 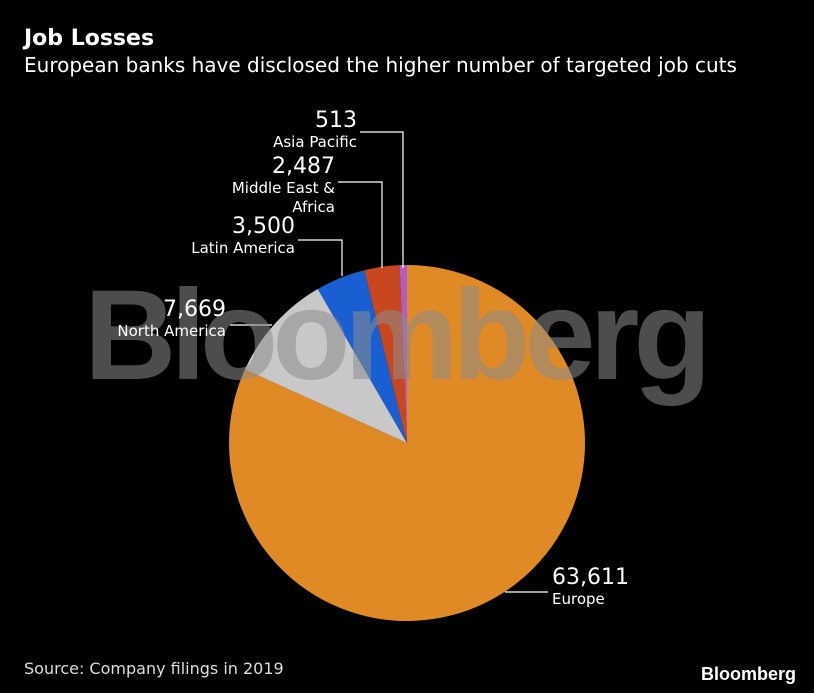 I want to click on category-label: Asia Pacific, so click(x=315, y=142).